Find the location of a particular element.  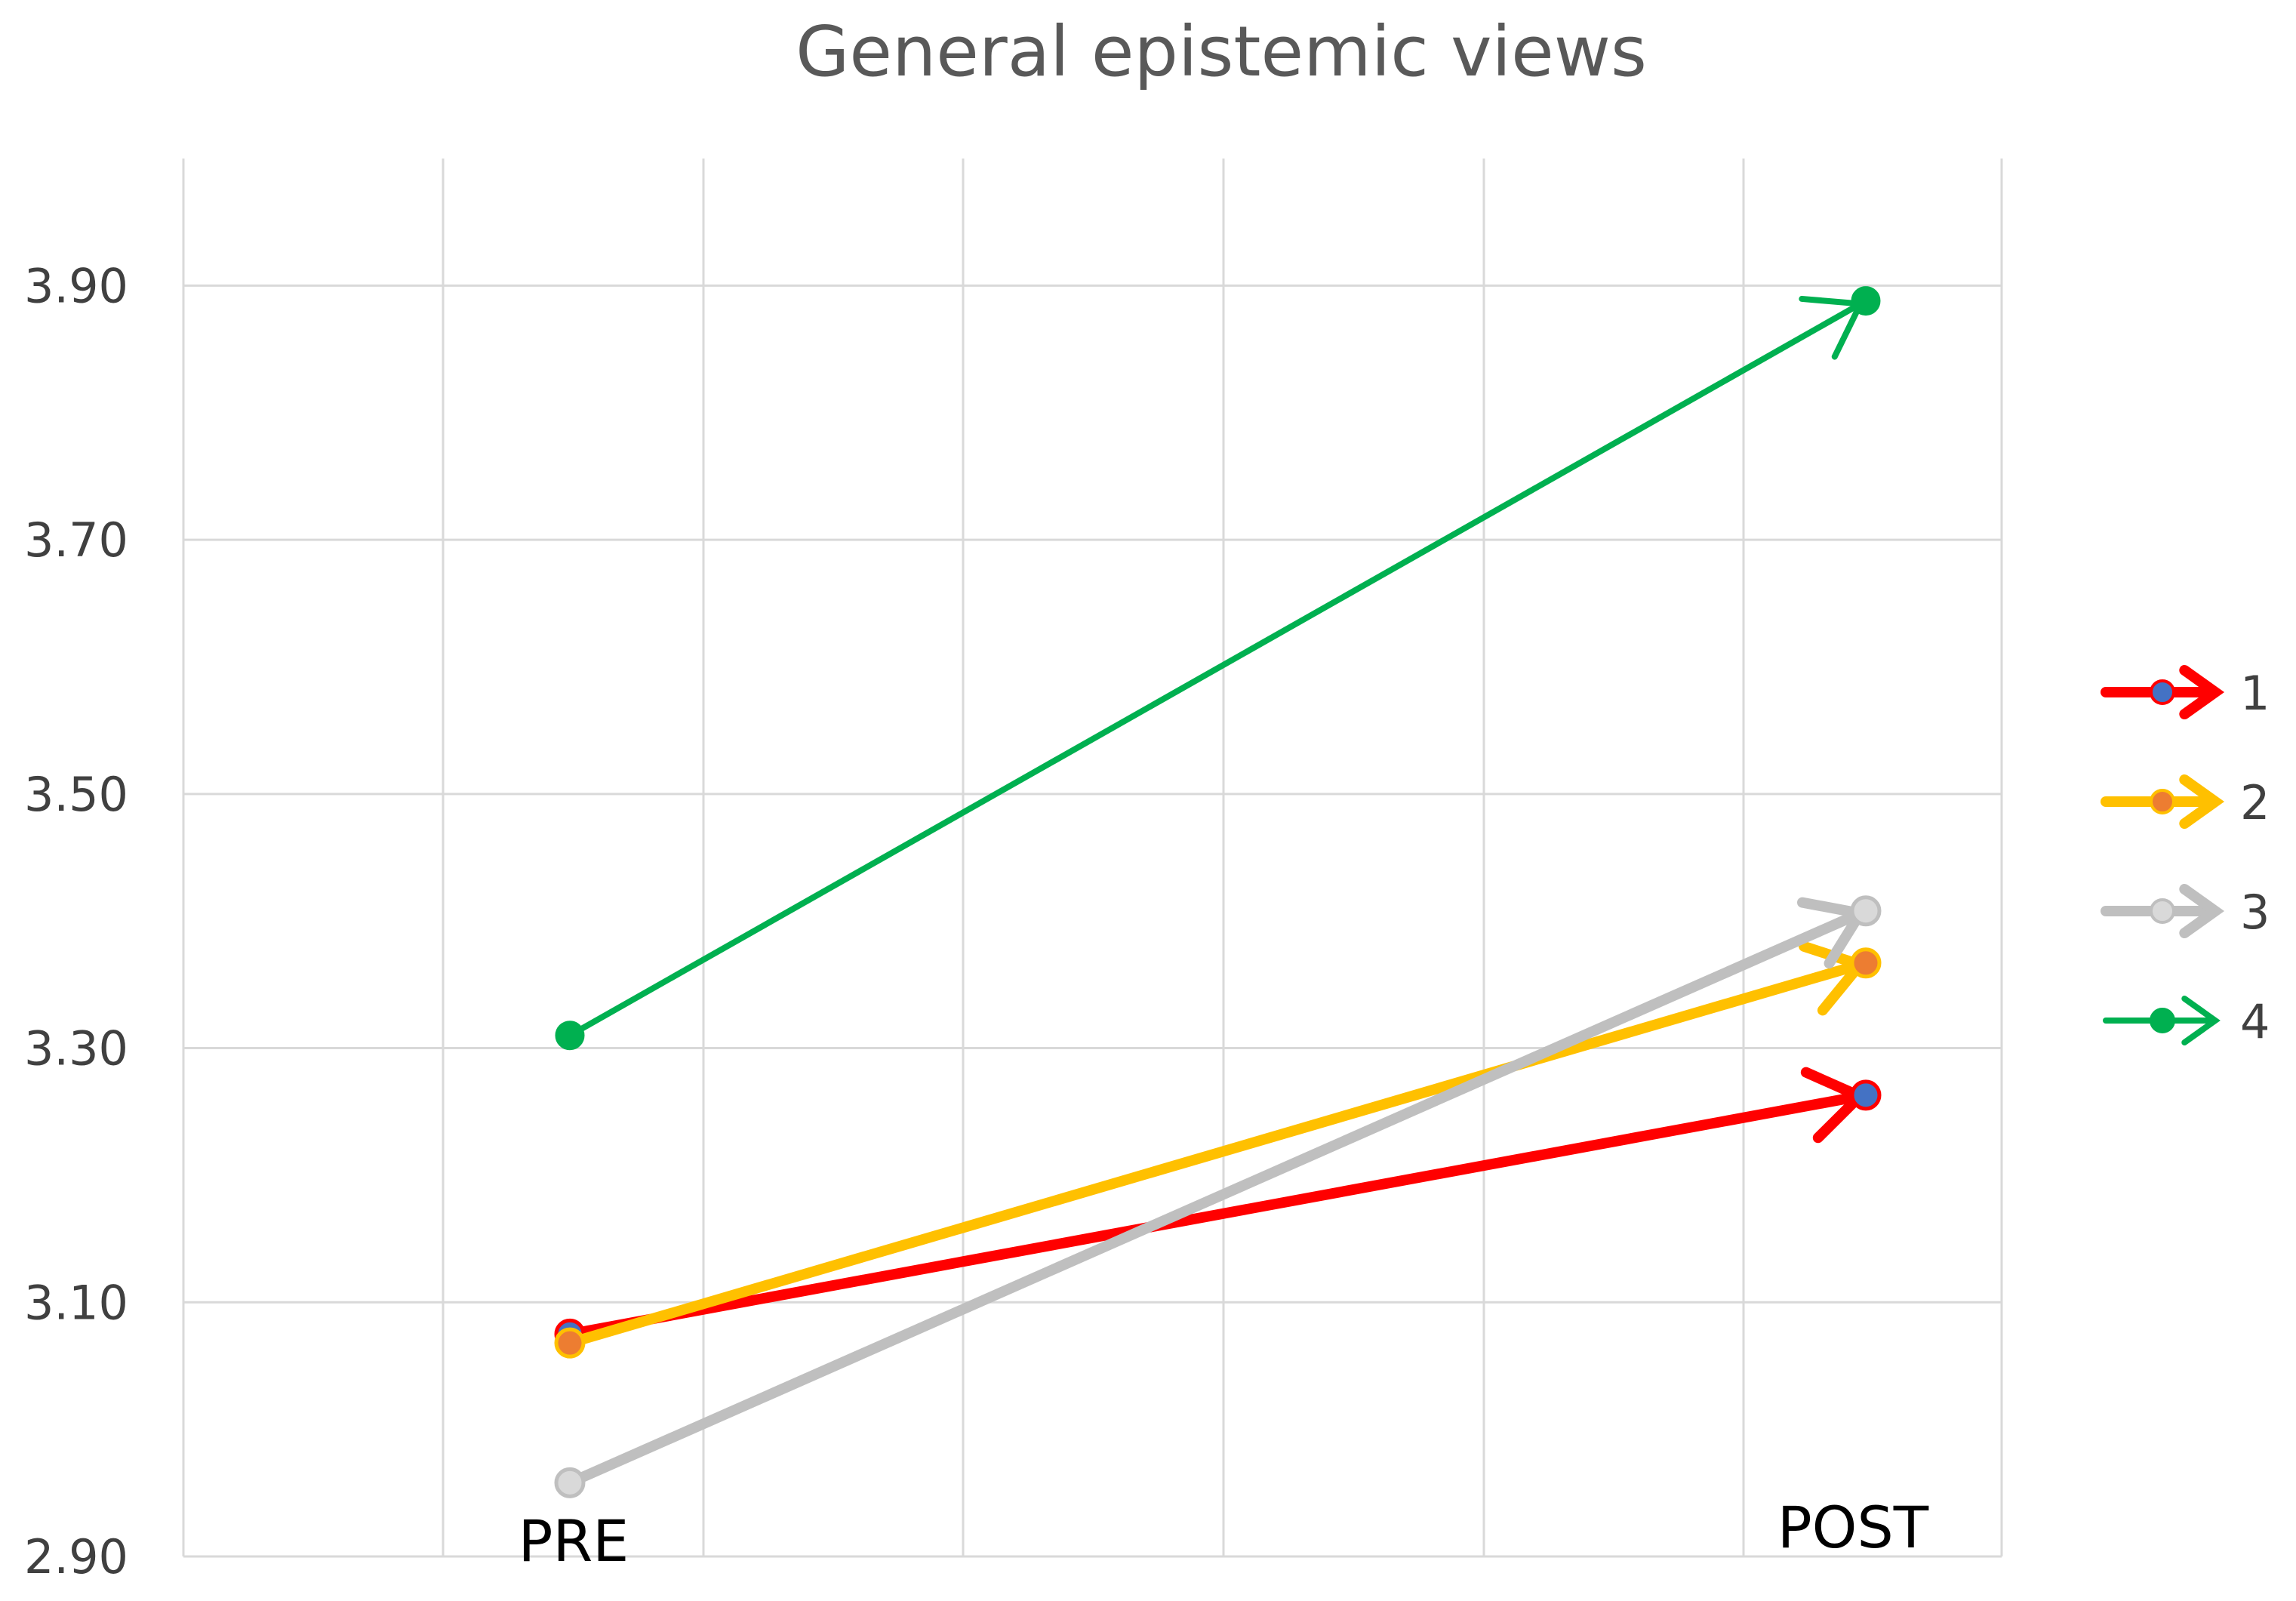

y-tick-label: 2.90 is located at coordinates (76, 1557).